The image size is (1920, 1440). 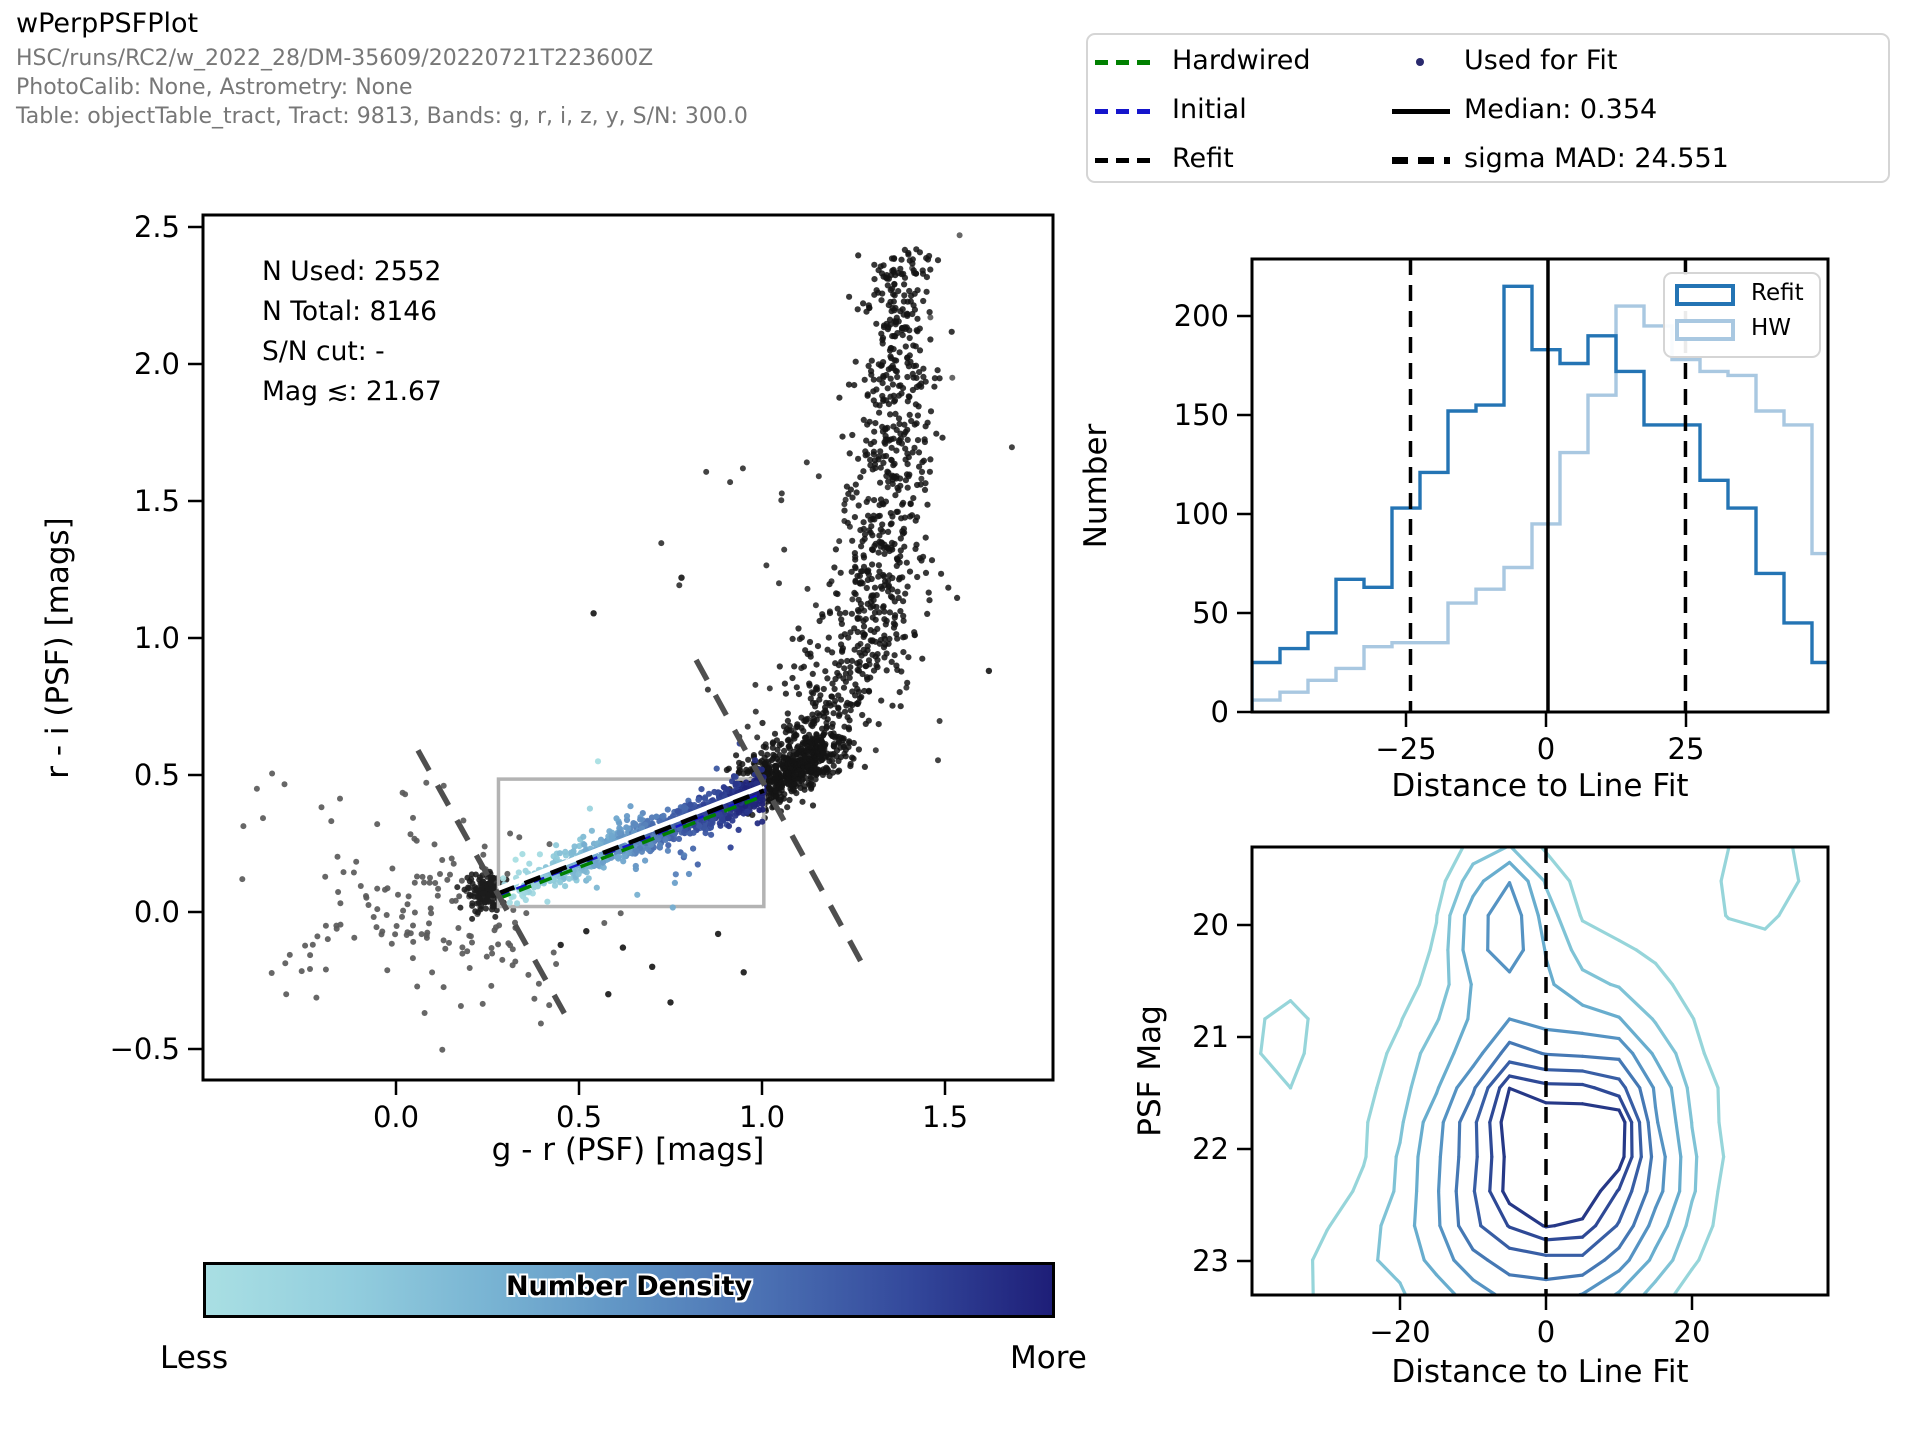 What do you see at coordinates (194, 1358) in the screenshot?
I see `colorbar-less-label: Less` at bounding box center [194, 1358].